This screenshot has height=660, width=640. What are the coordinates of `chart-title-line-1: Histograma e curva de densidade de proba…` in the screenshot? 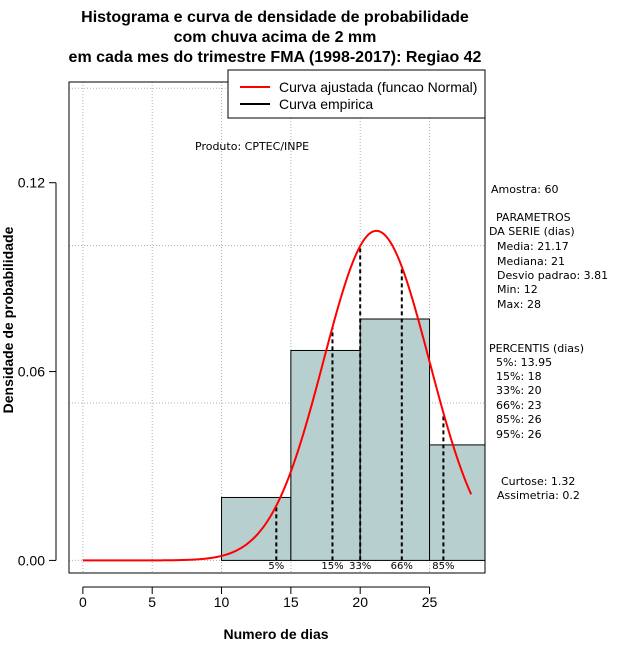 It's located at (275, 17).